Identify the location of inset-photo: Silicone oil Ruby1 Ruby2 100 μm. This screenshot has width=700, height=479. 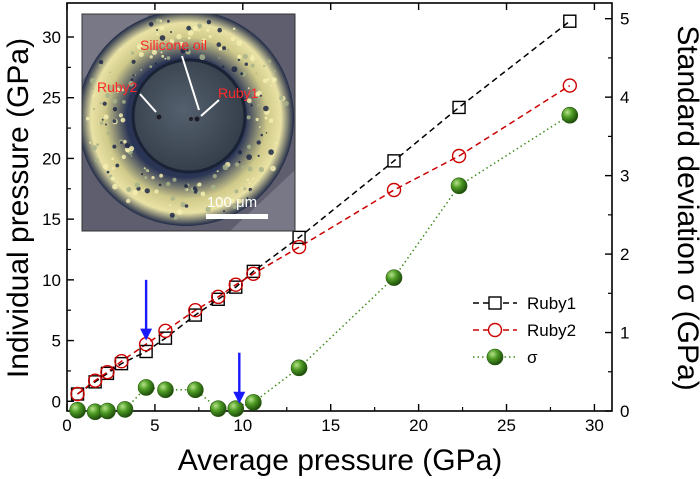
(188, 122).